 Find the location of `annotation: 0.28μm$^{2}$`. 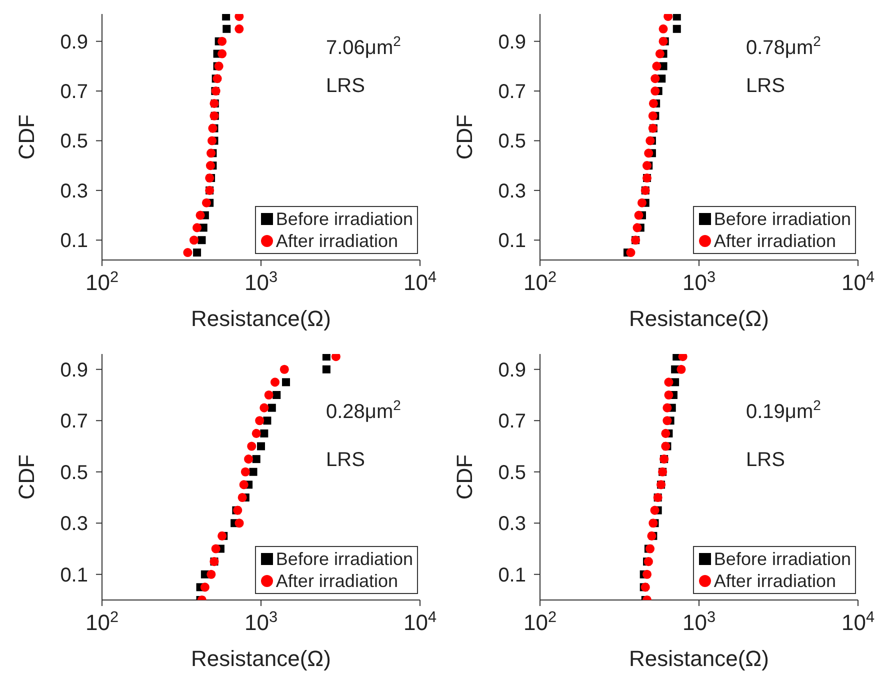

annotation: 0.28μm$^{2}$ is located at coordinates (364, 410).